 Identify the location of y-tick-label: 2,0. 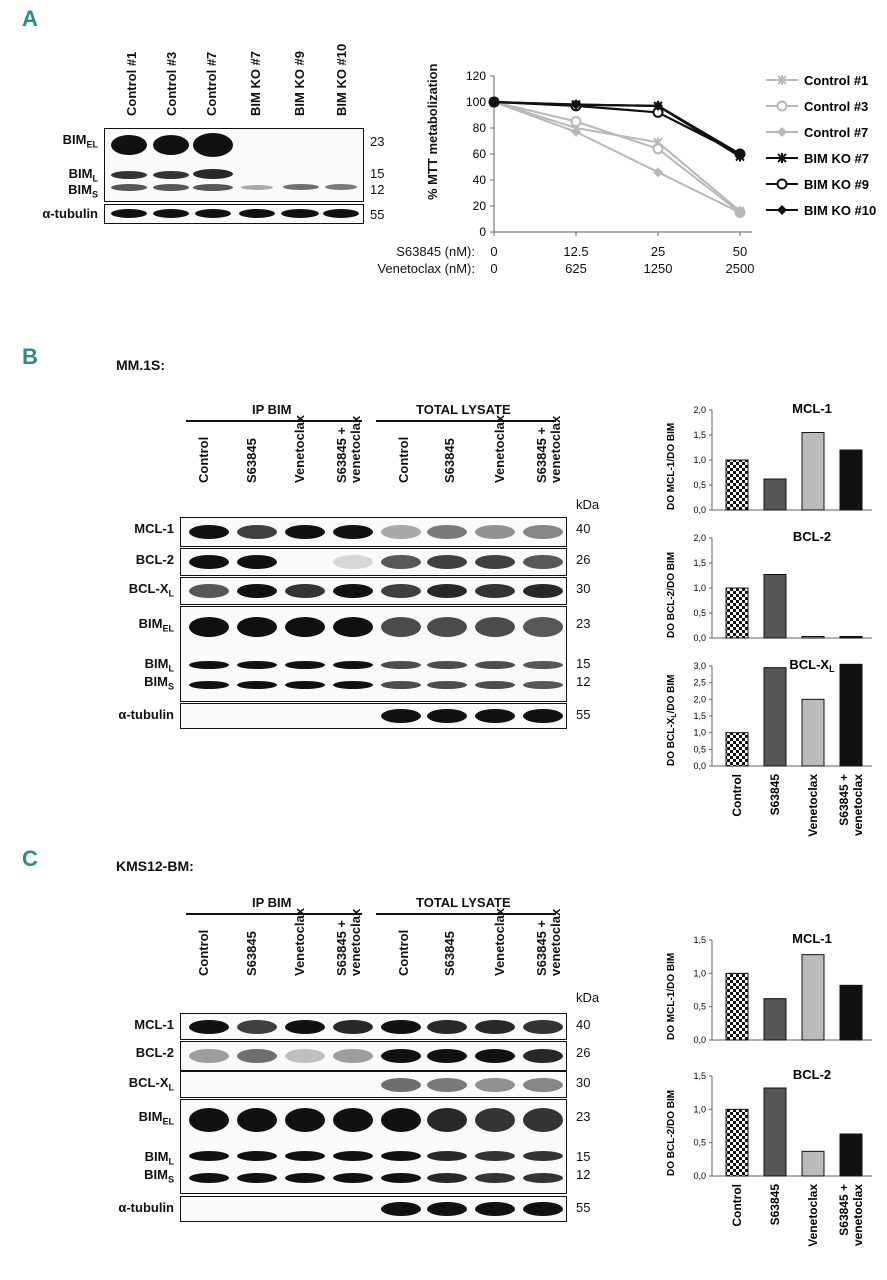
(699, 538).